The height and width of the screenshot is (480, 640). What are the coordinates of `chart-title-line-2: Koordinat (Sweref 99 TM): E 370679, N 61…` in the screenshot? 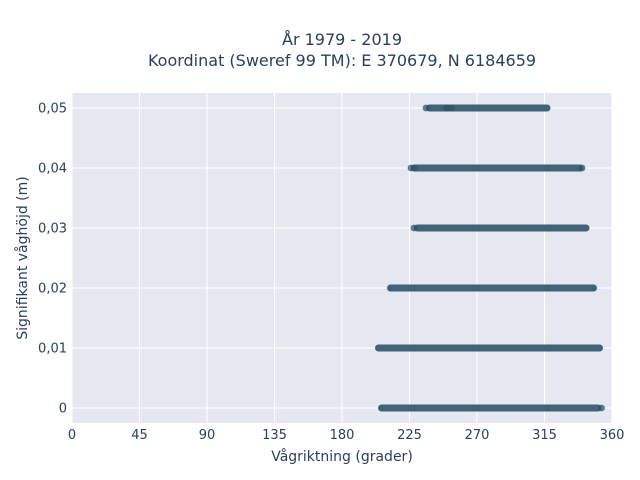 It's located at (342, 60).